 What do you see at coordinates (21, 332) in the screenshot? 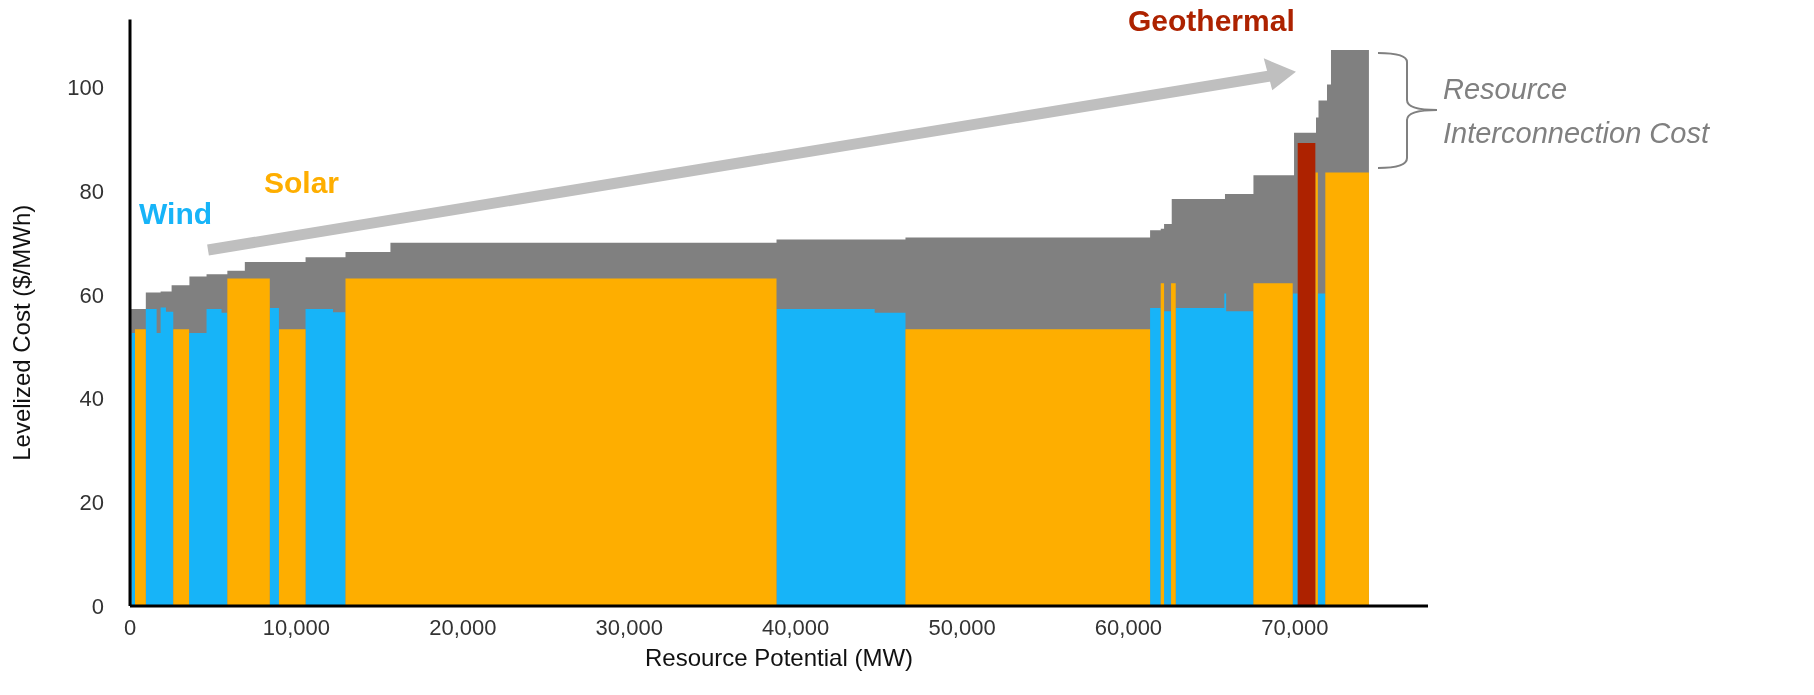
I see `y-axis-title: Levelized Cost ($/MWh)` at bounding box center [21, 332].